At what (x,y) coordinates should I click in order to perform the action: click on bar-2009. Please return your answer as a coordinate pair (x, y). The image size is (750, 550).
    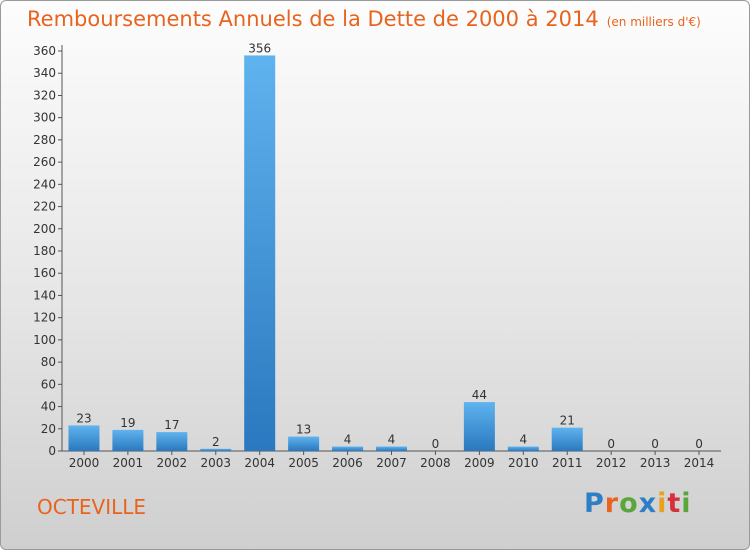
    Looking at the image, I should click on (479, 426).